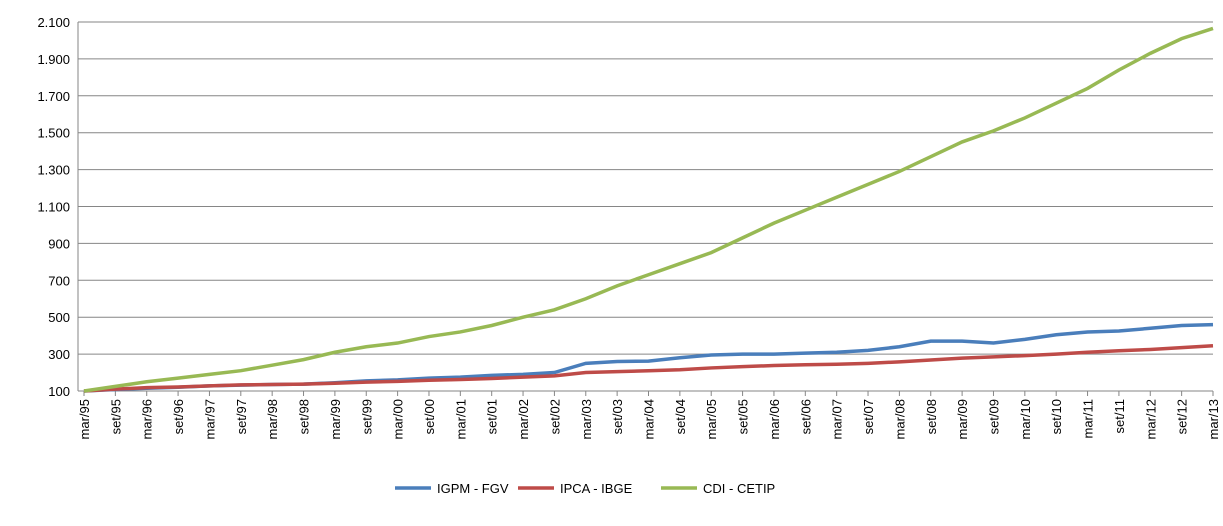 Image resolution: width=1223 pixels, height=526 pixels. Describe the element at coordinates (739, 488) in the screenshot. I see `legend-label: CDI - CETIP` at that location.